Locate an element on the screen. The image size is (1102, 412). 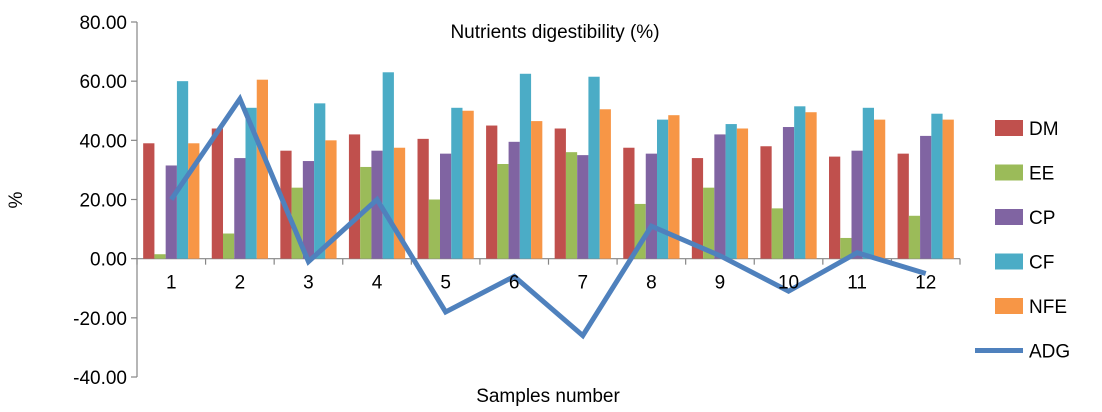
legend-swatch-dm is located at coordinates (1009, 128).